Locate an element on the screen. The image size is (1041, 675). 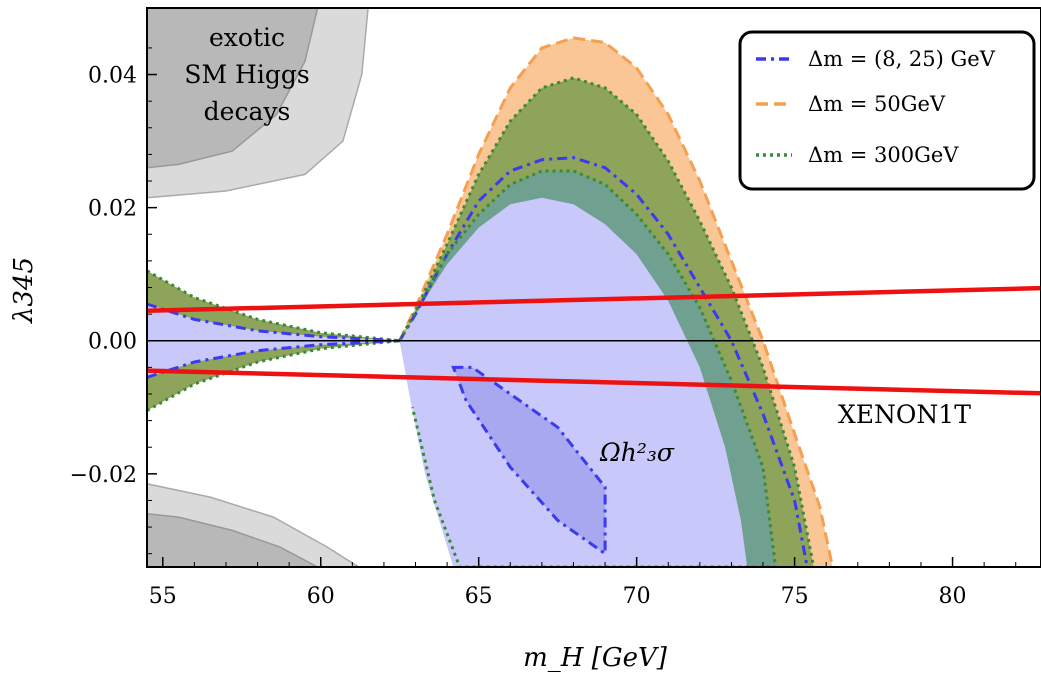
exotic-region-dark-bottom is located at coordinates (232, 540).